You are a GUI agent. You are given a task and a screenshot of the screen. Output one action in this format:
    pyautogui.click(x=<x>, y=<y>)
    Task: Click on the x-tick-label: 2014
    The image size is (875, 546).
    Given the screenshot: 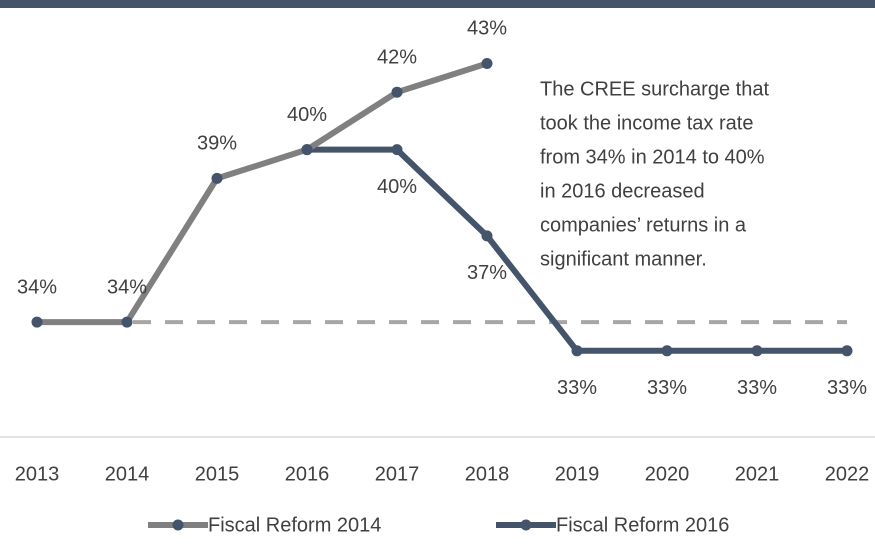 What is the action you would take?
    pyautogui.click(x=127, y=474)
    